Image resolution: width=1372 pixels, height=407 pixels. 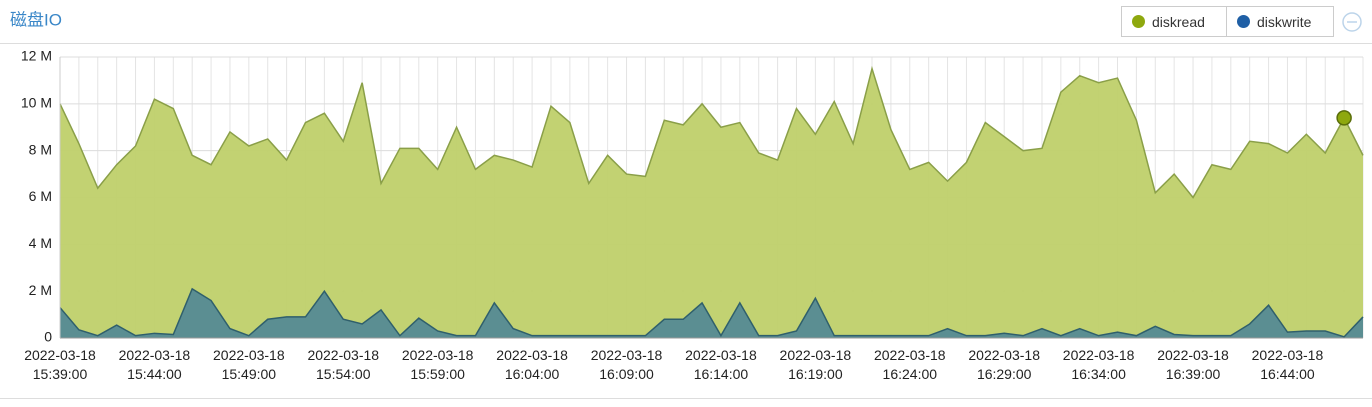 What do you see at coordinates (1004, 364) in the screenshot?
I see `x-tick-label: 2022-03-18 16:29:00` at bounding box center [1004, 364].